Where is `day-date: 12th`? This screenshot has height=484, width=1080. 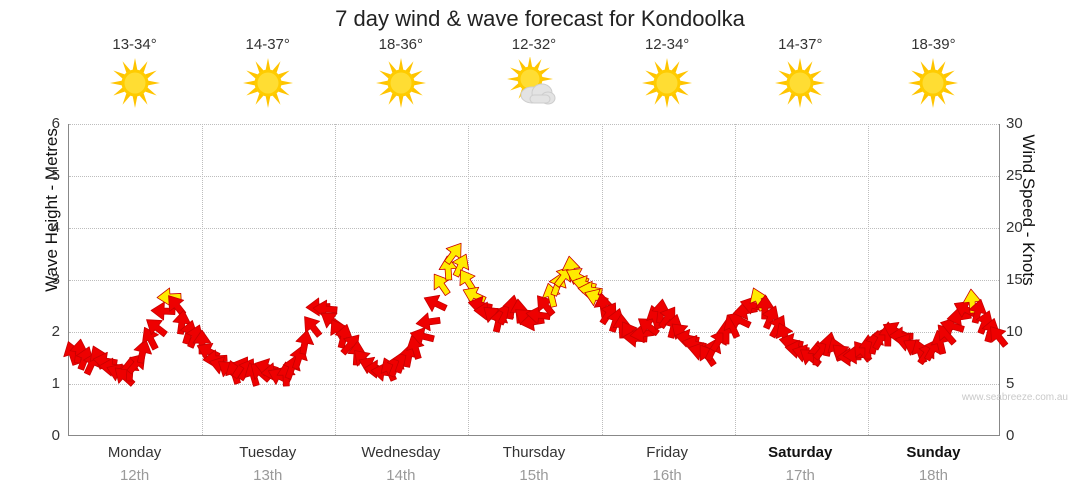
day-date: 12th is located at coordinates (134, 475).